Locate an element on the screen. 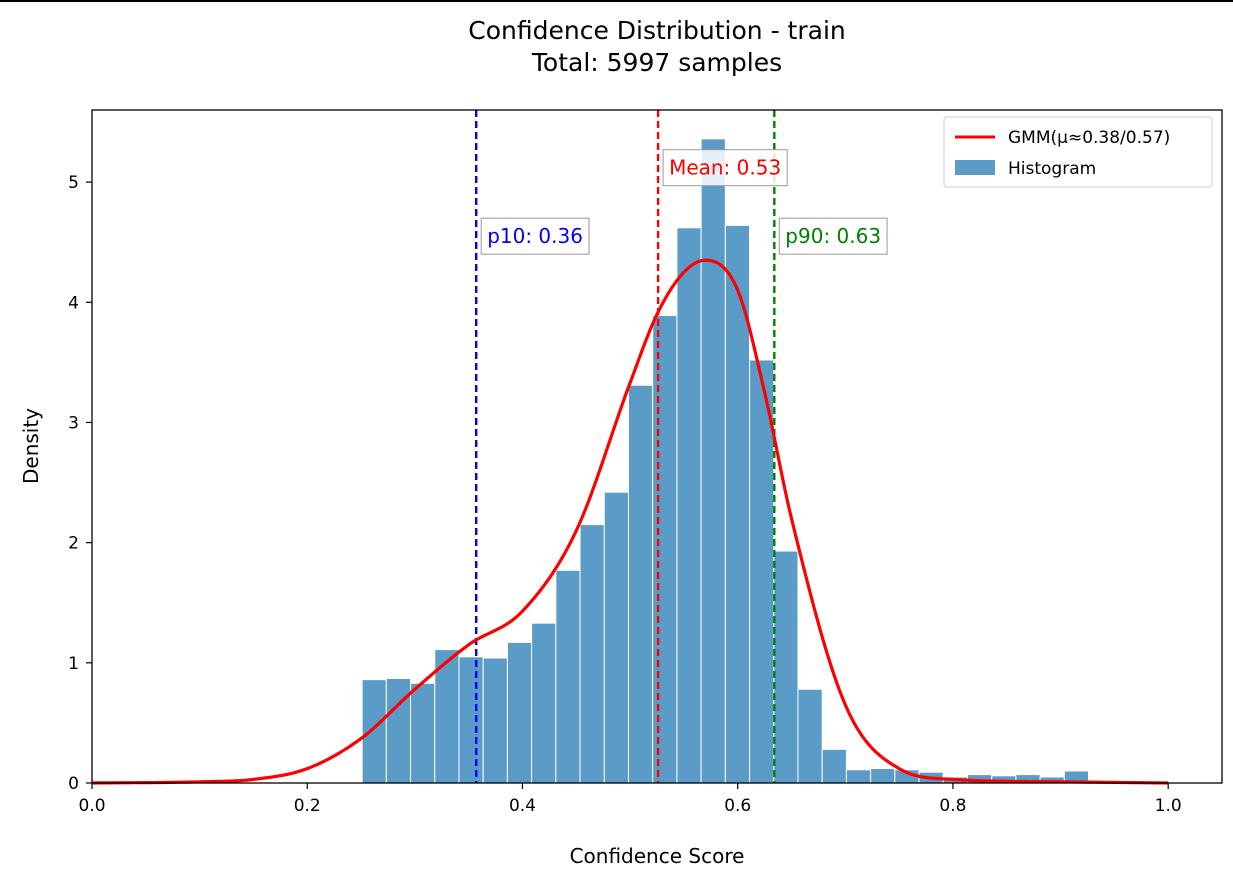 This screenshot has height=886, width=1233. x-axis-ticks: 0.0 0.2 0.4 0.6 0.8 1.0 is located at coordinates (630, 799).